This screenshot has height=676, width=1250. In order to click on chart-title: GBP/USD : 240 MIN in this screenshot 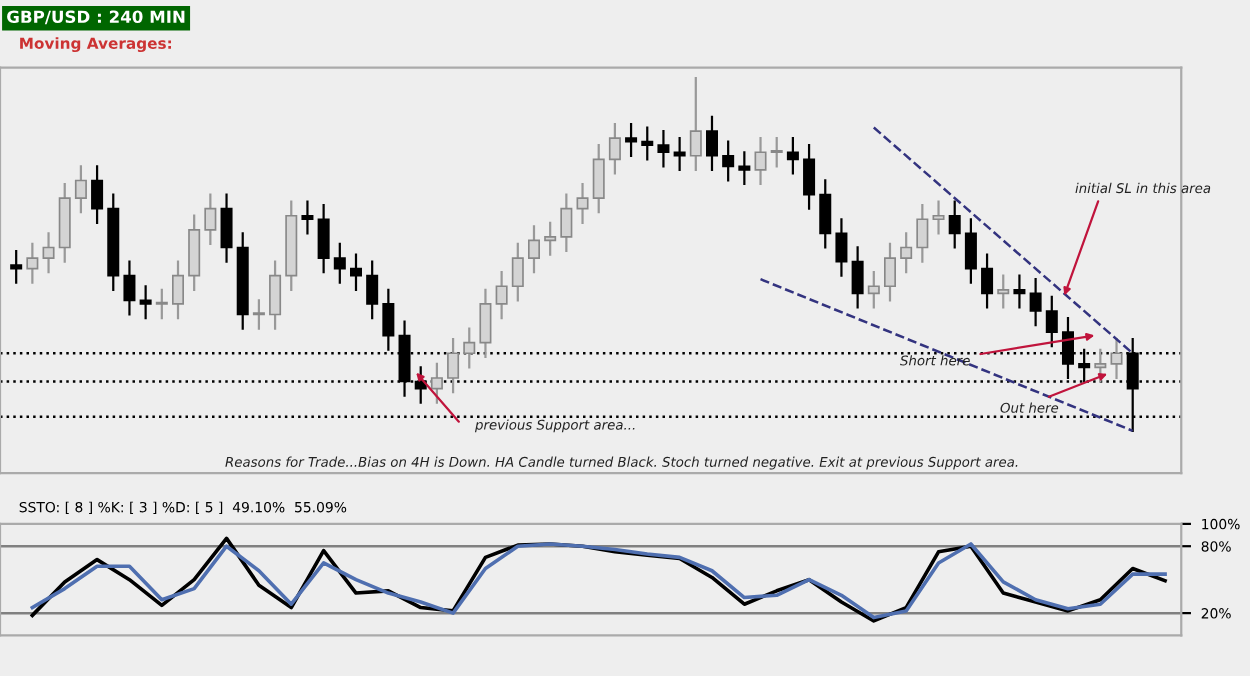, I will do `click(96, 17)`.